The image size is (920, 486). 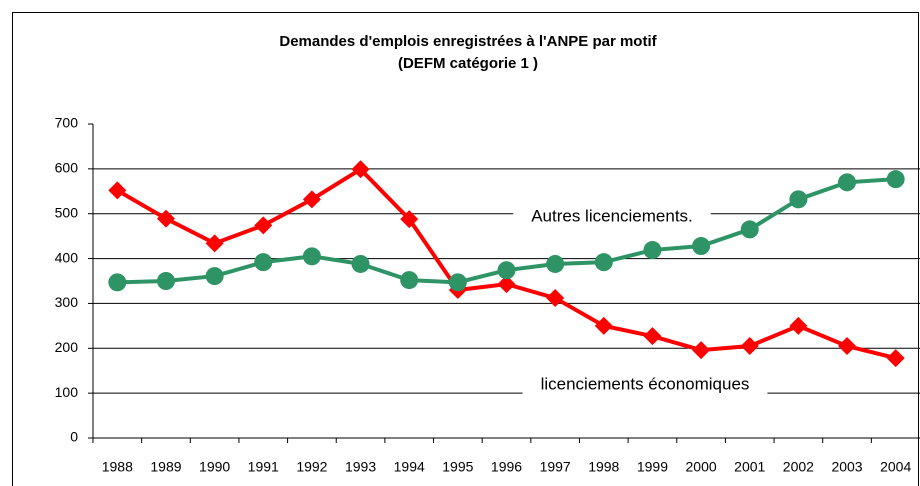 I want to click on x-tick-label: 1990, so click(x=214, y=467).